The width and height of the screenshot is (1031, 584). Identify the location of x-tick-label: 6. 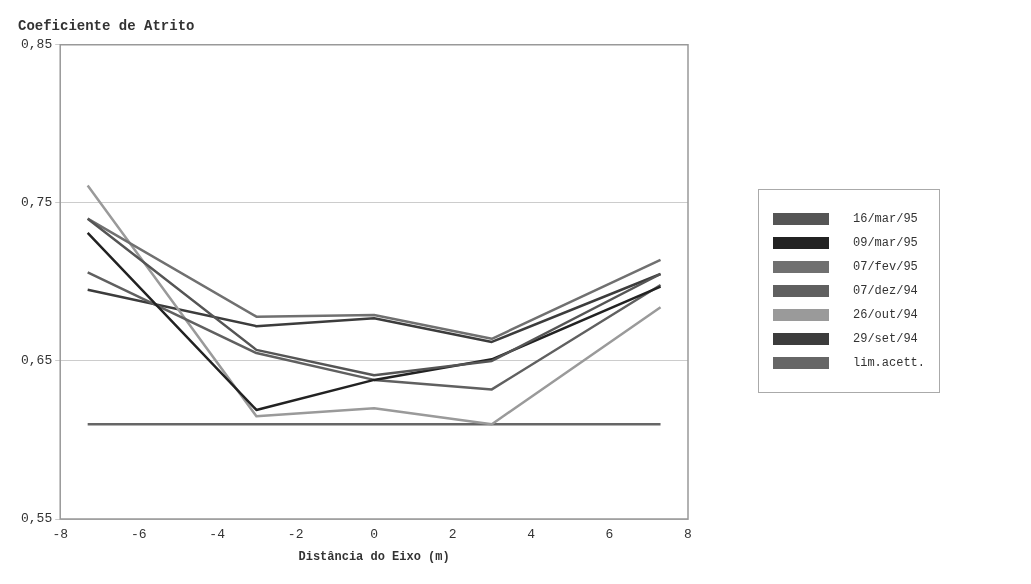
(609, 535).